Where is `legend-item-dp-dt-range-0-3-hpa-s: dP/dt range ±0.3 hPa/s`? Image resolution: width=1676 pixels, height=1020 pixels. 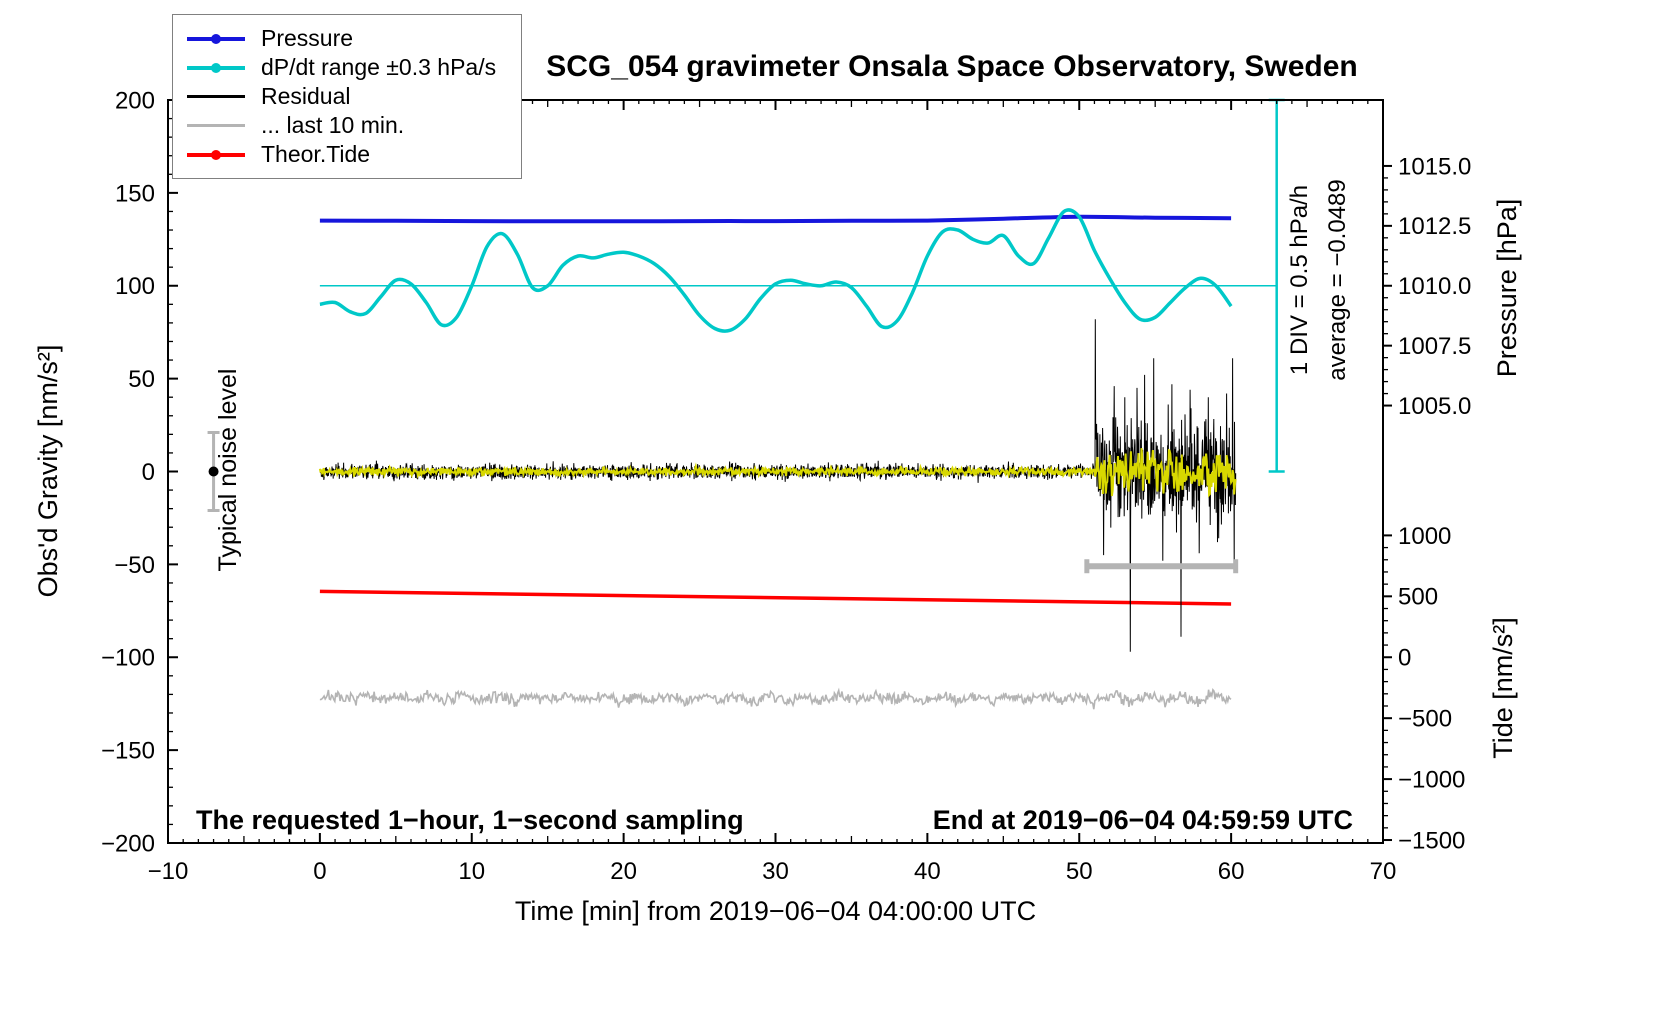
legend-item-dp-dt-range-0-3-hpa-s: dP/dt range ±0.3 hPa/s is located at coordinates (351, 67).